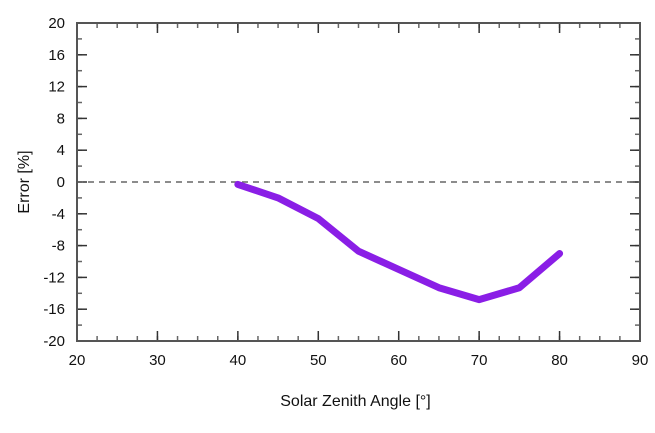 Image resolution: width=655 pixels, height=433 pixels. What do you see at coordinates (58, 214) in the screenshot?
I see `y-tick-label: -4` at bounding box center [58, 214].